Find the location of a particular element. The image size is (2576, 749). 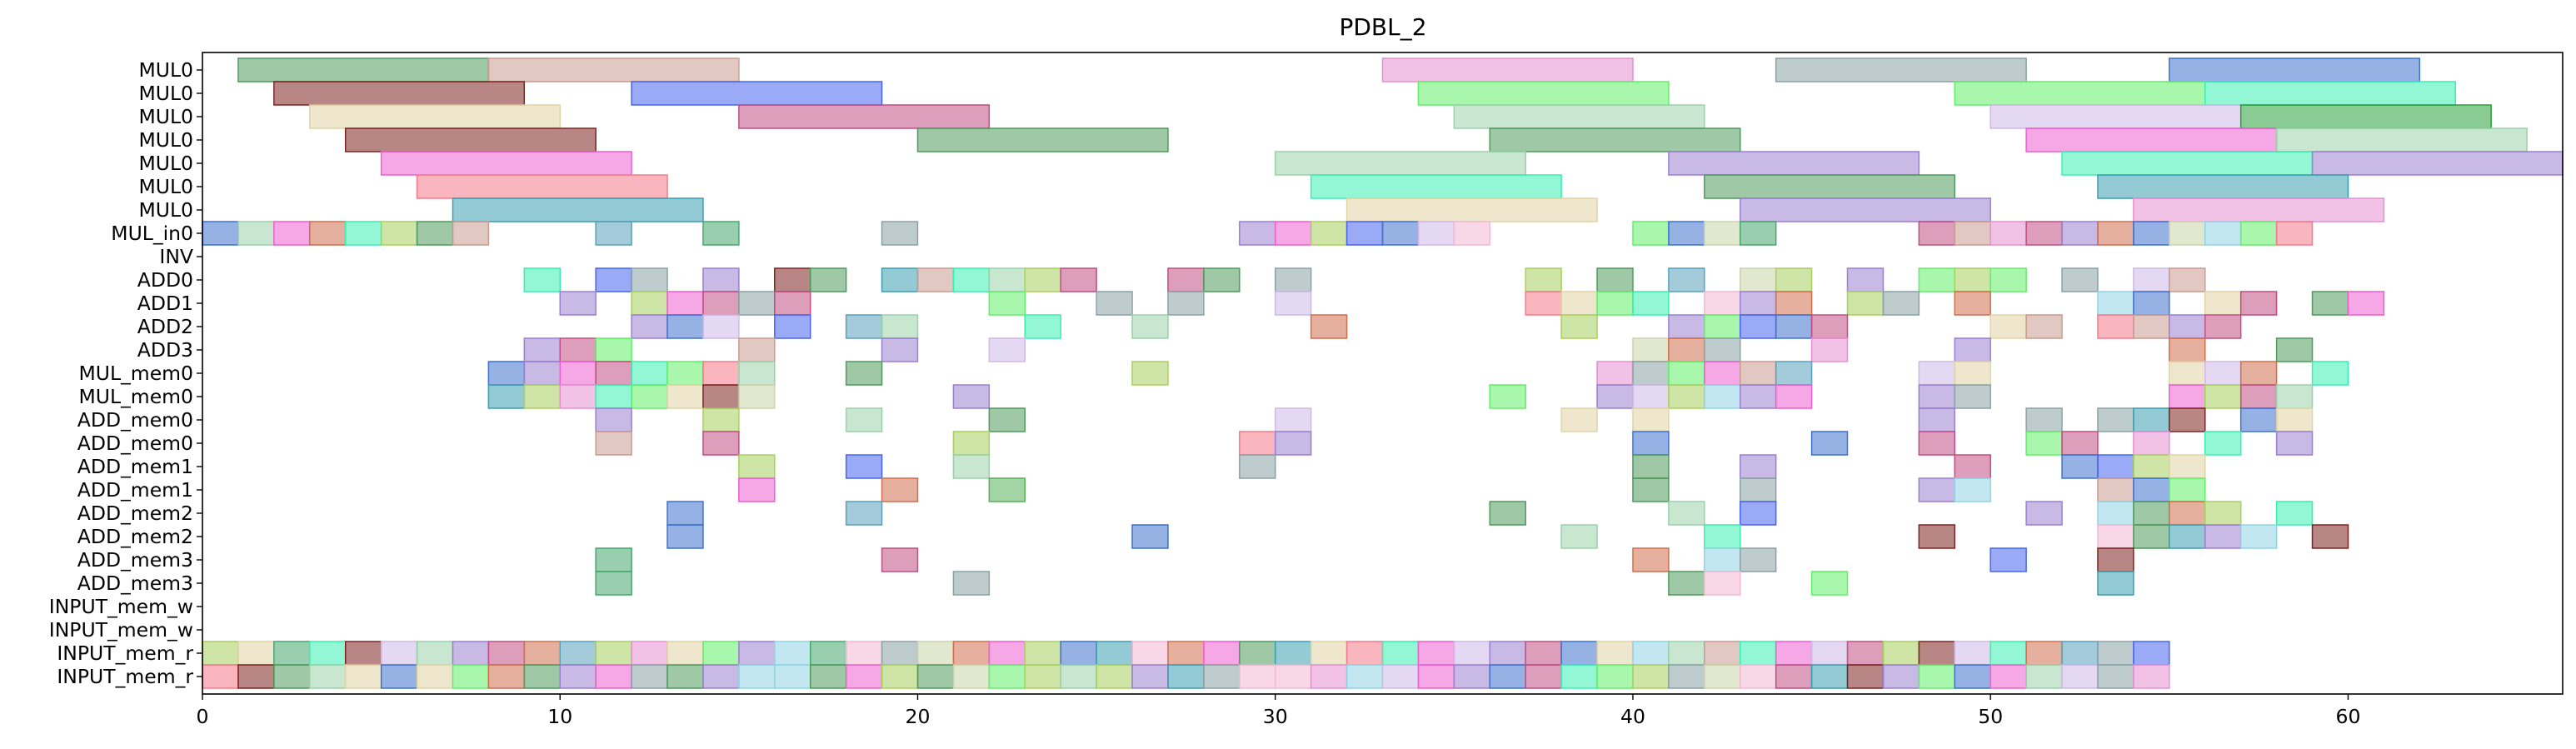

x-tick-label: 0 is located at coordinates (203, 716).